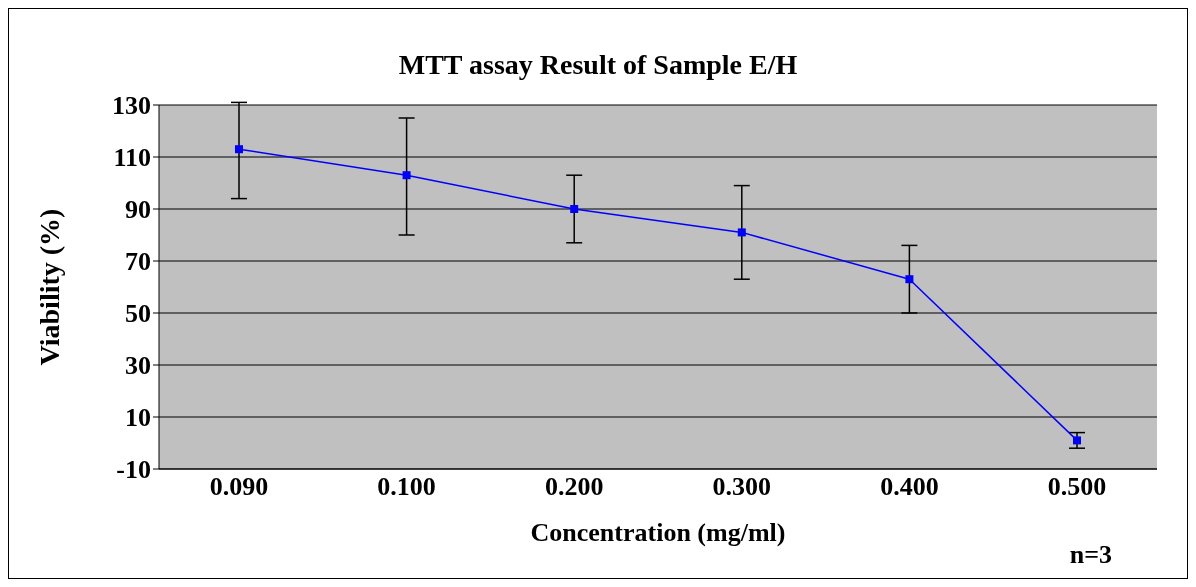  Describe the element at coordinates (658, 532) in the screenshot. I see `x-axis-title: Concentration (mg/ml)` at that location.